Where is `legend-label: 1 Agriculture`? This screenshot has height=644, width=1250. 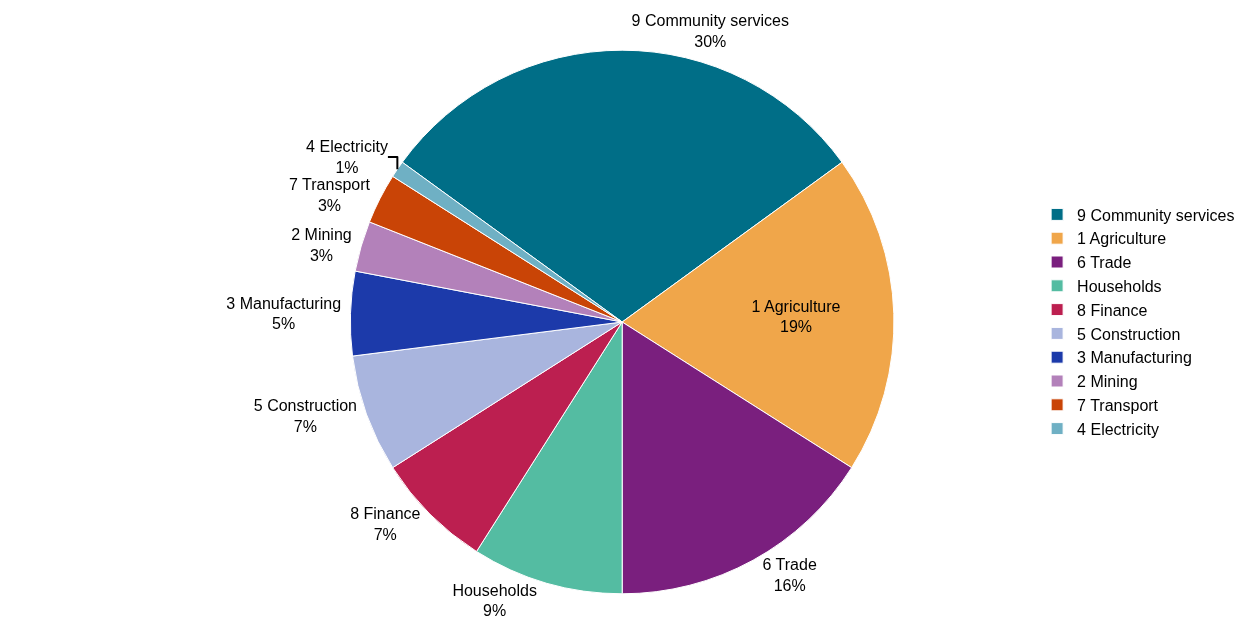
legend-label: 1 Agriculture is located at coordinates (1122, 239).